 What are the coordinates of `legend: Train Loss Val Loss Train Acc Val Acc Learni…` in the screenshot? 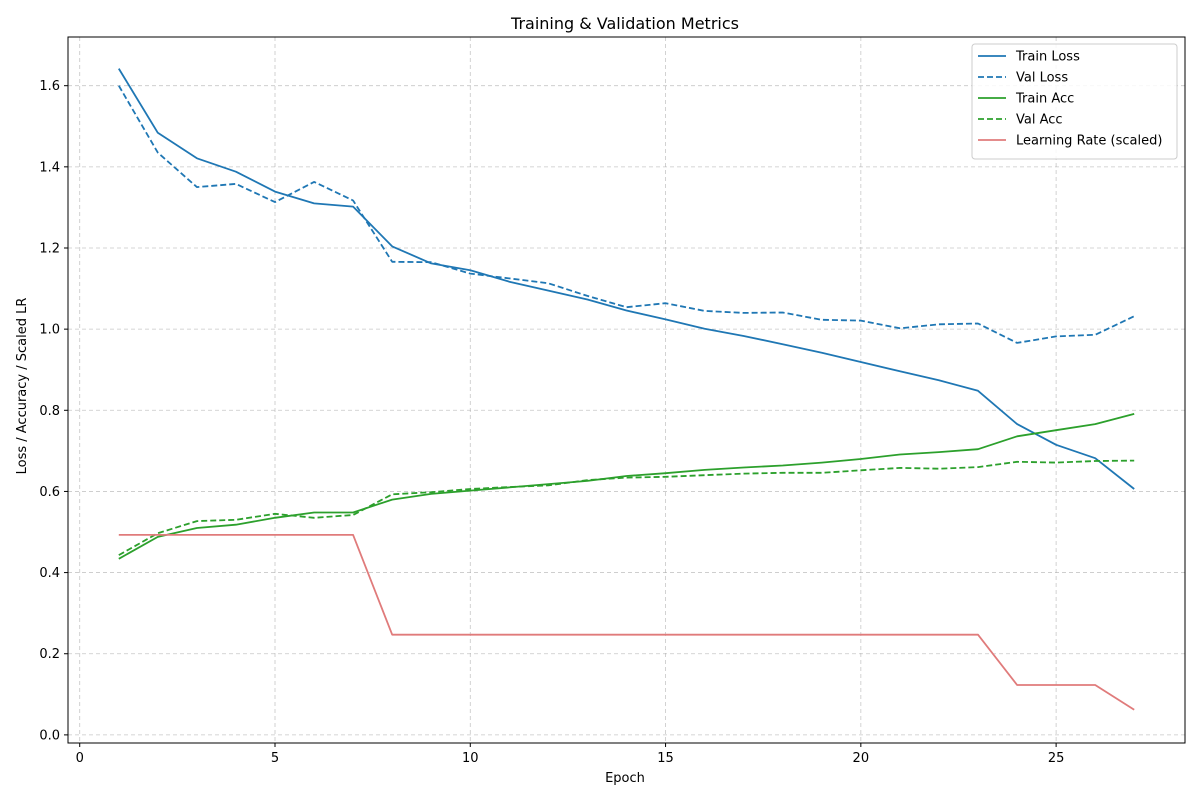 It's located at (1074, 101).